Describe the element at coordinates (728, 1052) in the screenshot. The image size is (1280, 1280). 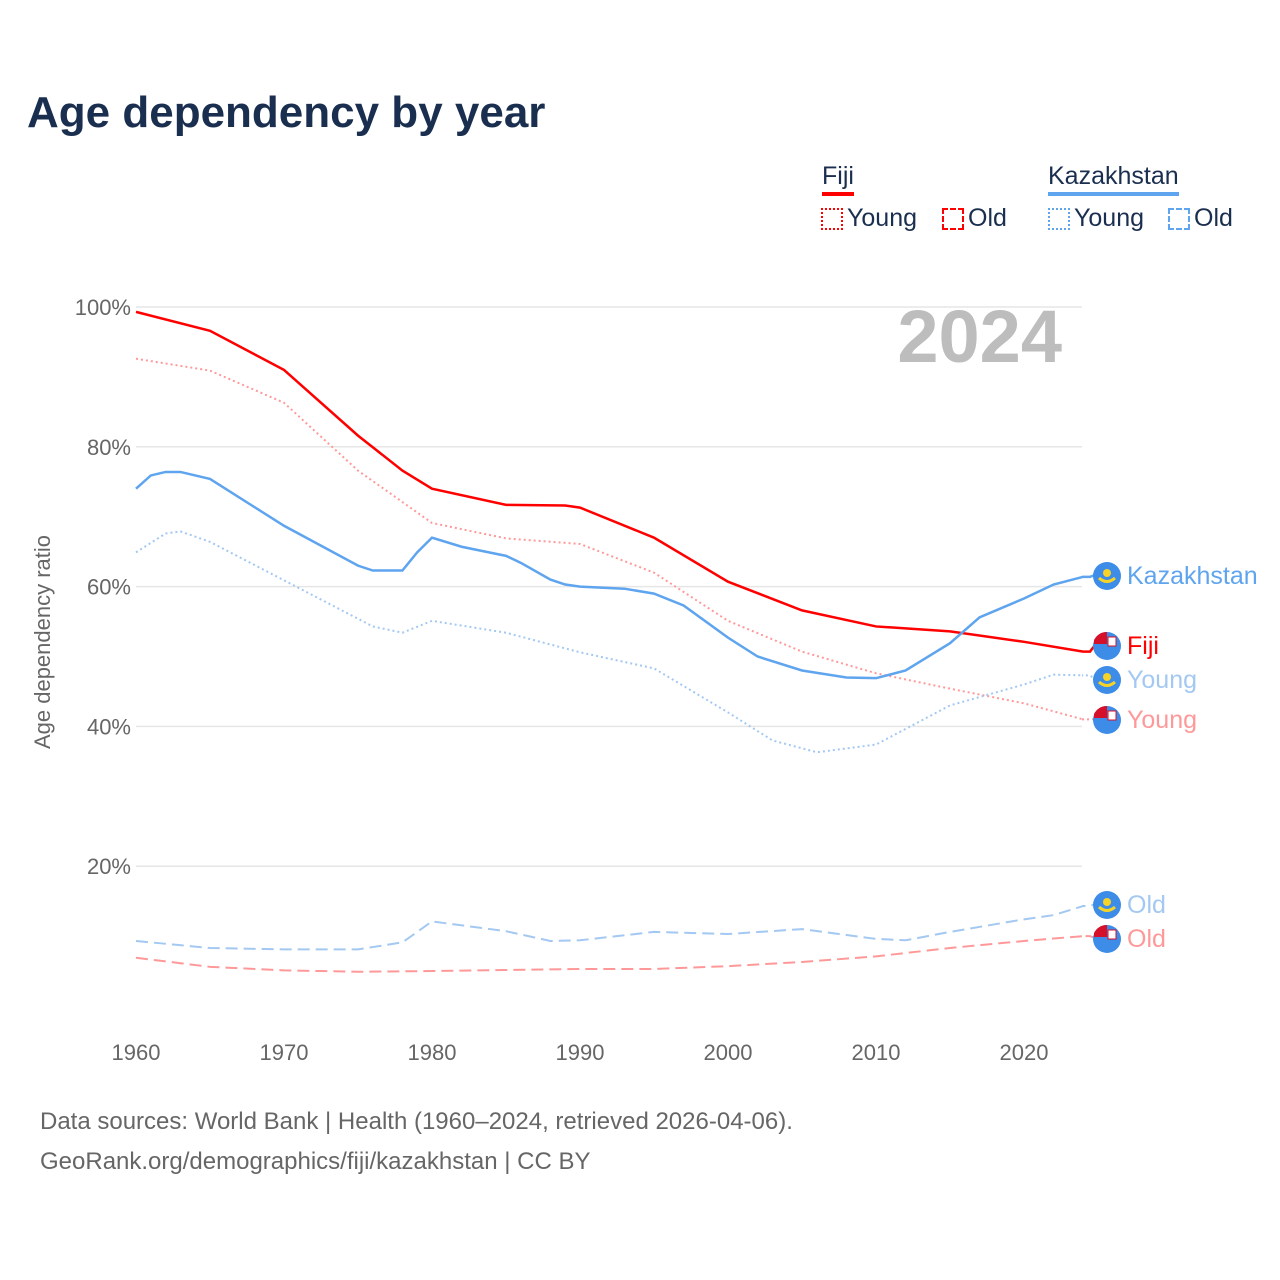
I see `x-tick-label: 2000` at that location.